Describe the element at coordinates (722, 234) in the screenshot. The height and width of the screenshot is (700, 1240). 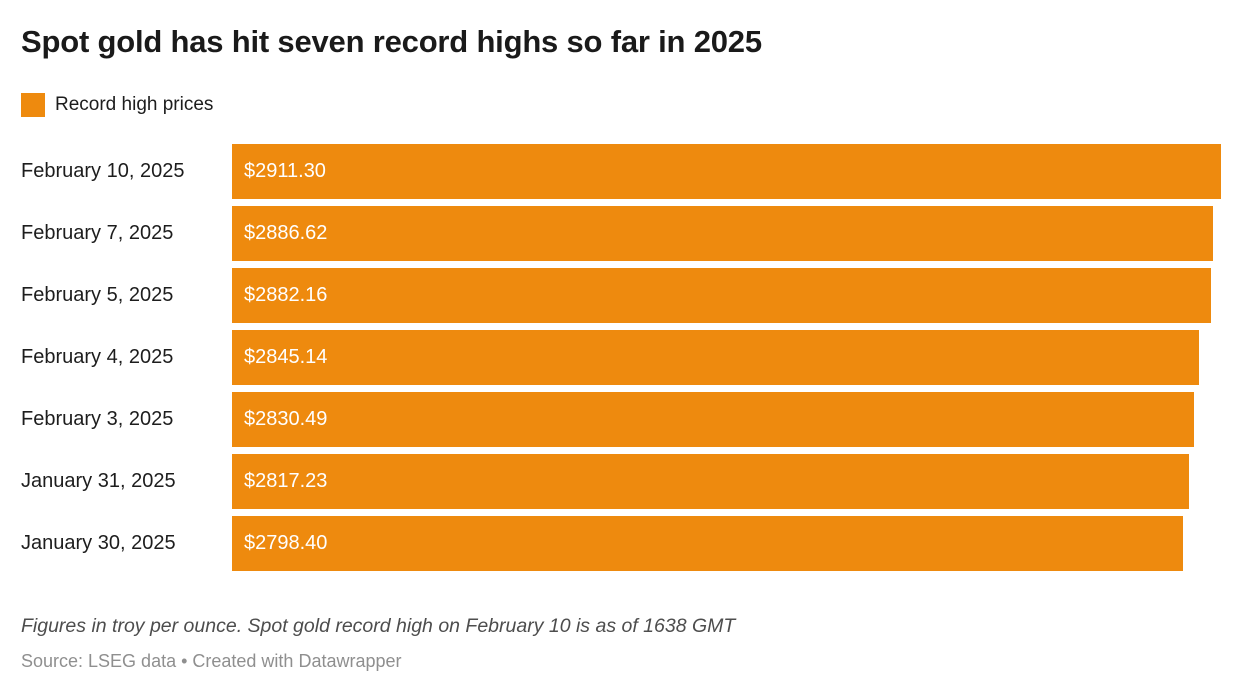
I see `bar: $2886.62` at that location.